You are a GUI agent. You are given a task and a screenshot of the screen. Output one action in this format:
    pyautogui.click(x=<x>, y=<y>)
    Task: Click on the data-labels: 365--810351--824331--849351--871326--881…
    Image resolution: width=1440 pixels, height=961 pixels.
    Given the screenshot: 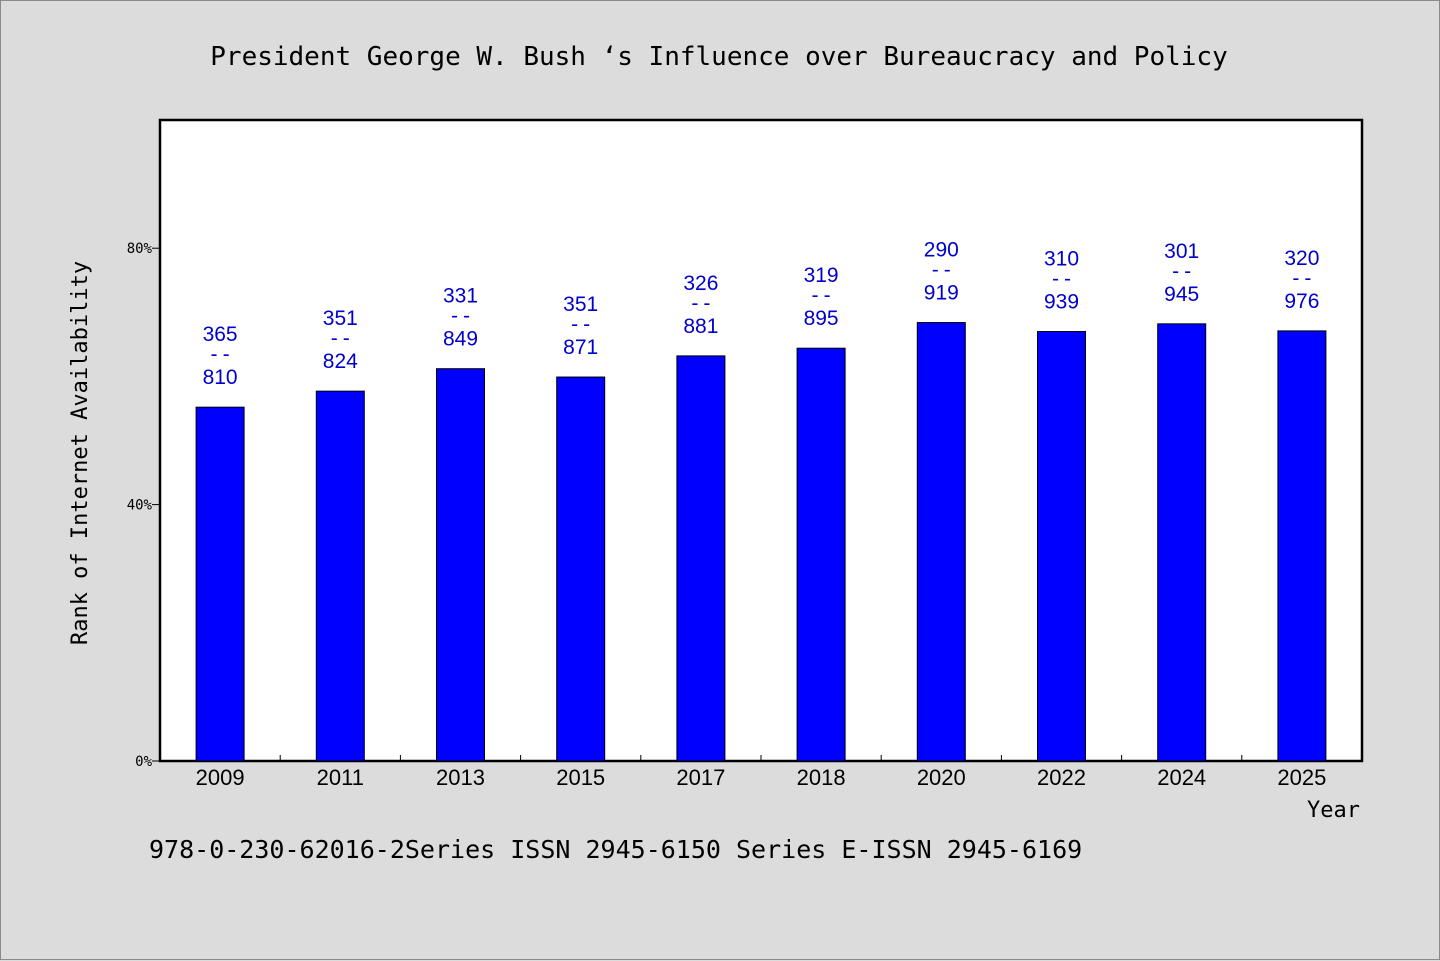 What is the action you would take?
    pyautogui.click(x=761, y=314)
    